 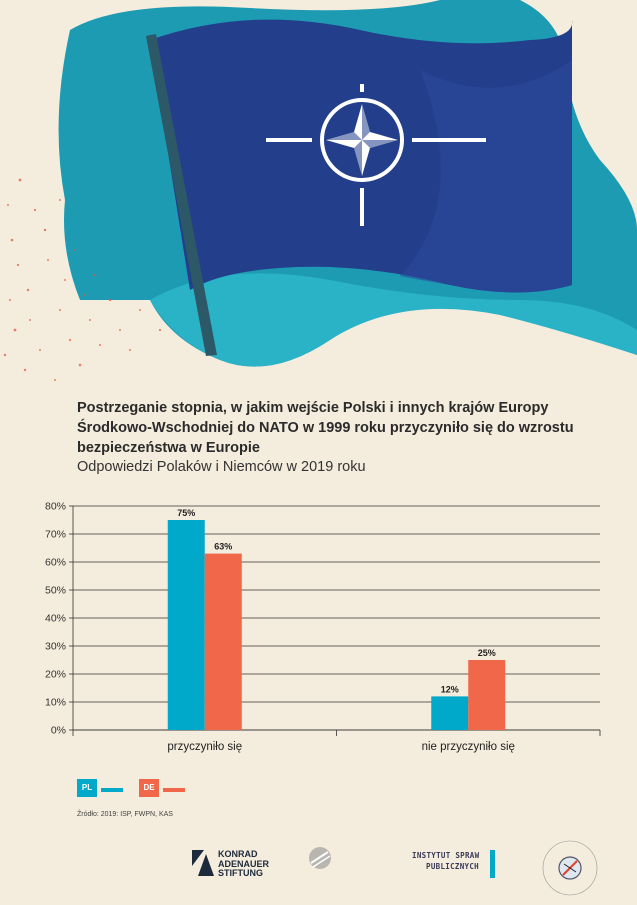 What do you see at coordinates (174, 790) in the screenshot?
I see `legend-de-swatch` at bounding box center [174, 790].